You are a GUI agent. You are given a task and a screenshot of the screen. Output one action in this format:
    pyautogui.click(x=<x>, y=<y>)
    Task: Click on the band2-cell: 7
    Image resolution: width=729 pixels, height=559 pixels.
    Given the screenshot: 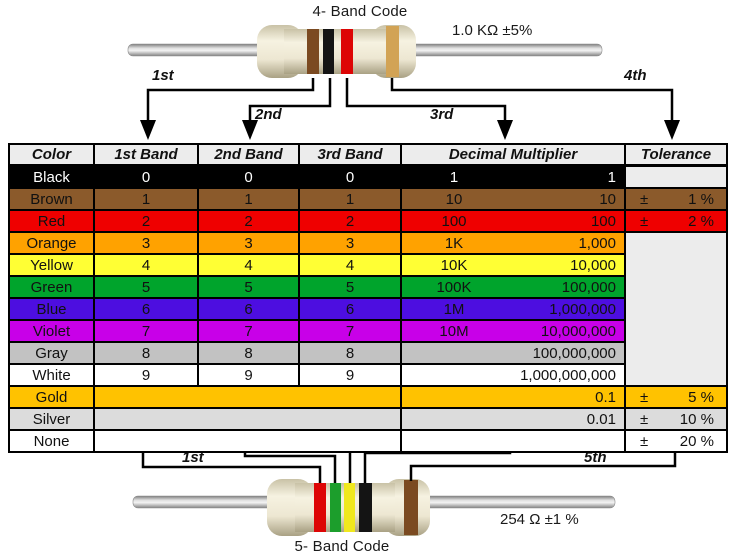 What is the action you would take?
    pyautogui.click(x=248, y=331)
    